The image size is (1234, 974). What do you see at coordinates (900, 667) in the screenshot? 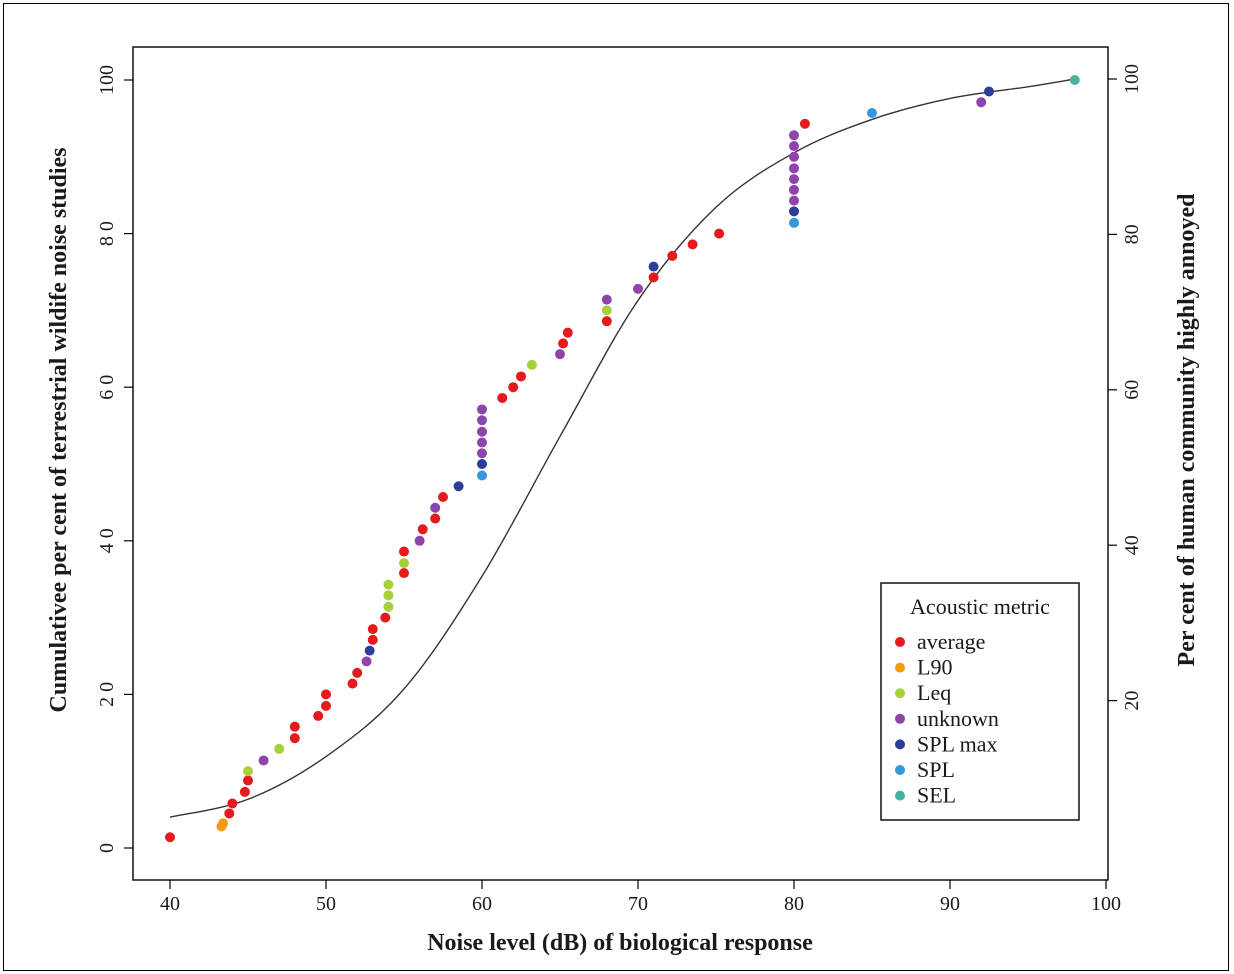
I see `legend-swatch-l90` at bounding box center [900, 667].